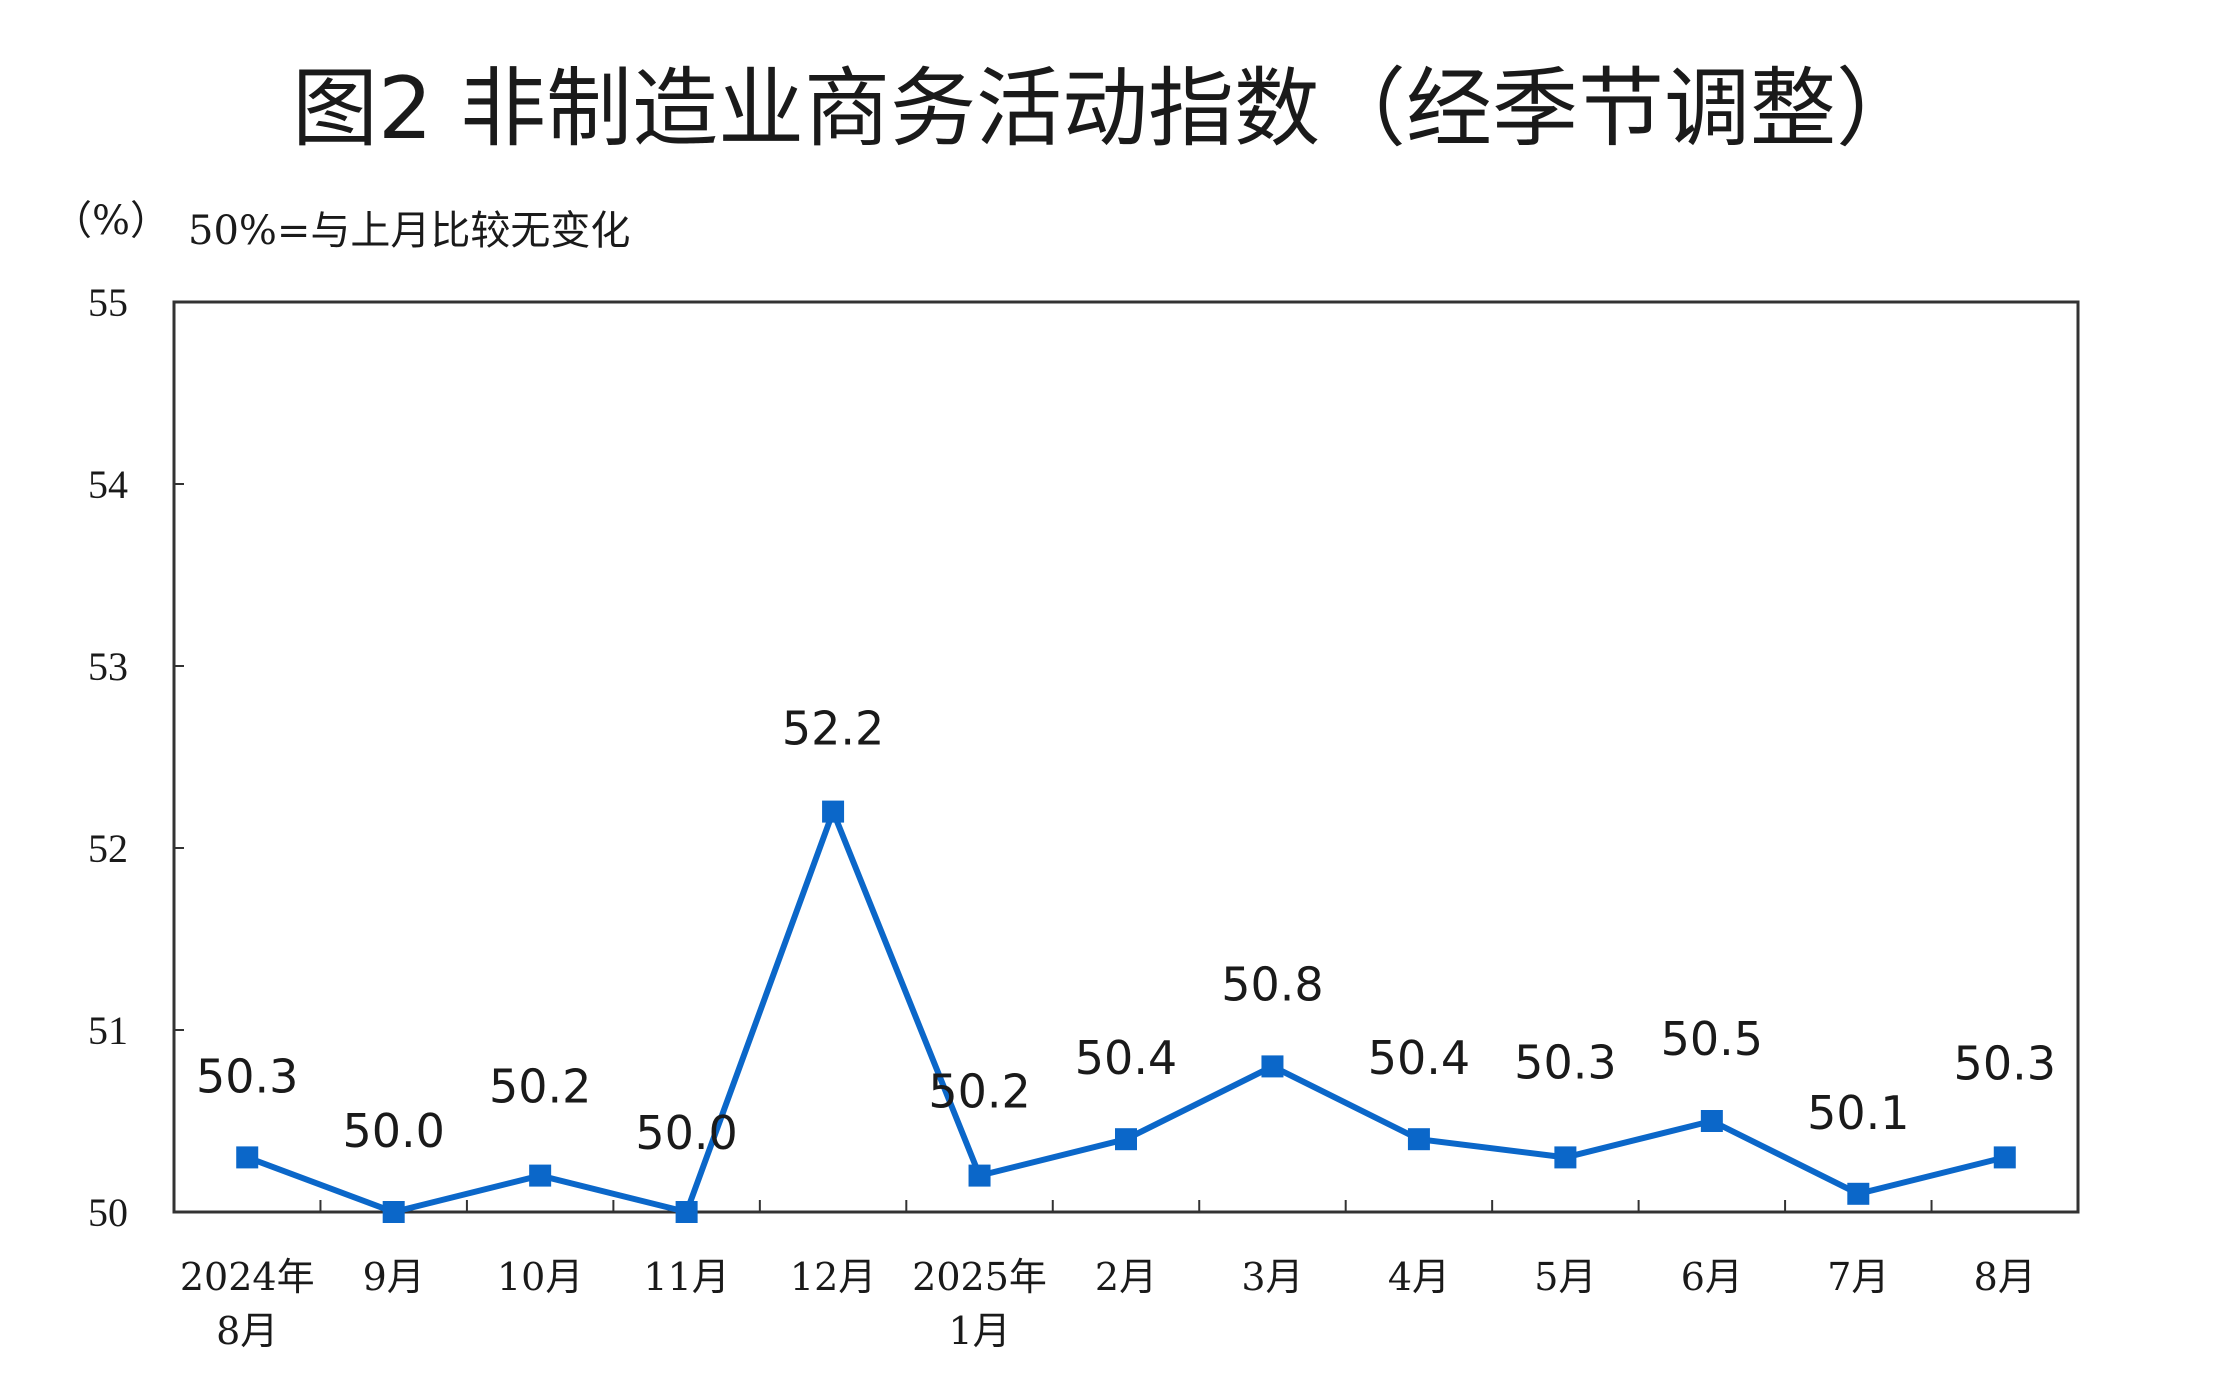 Image resolution: width=2214 pixels, height=1373 pixels. Describe the element at coordinates (1272, 1277) in the screenshot. I see `x-tick-label: 3月` at that location.